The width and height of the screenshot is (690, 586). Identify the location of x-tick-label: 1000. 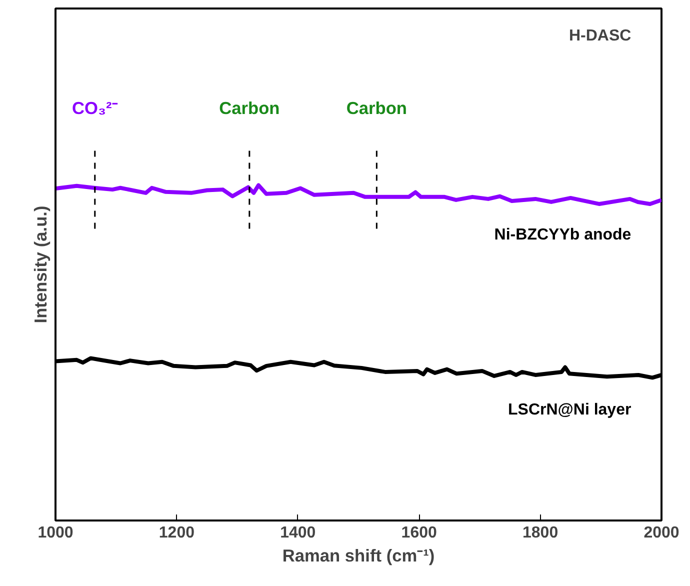
(56, 533).